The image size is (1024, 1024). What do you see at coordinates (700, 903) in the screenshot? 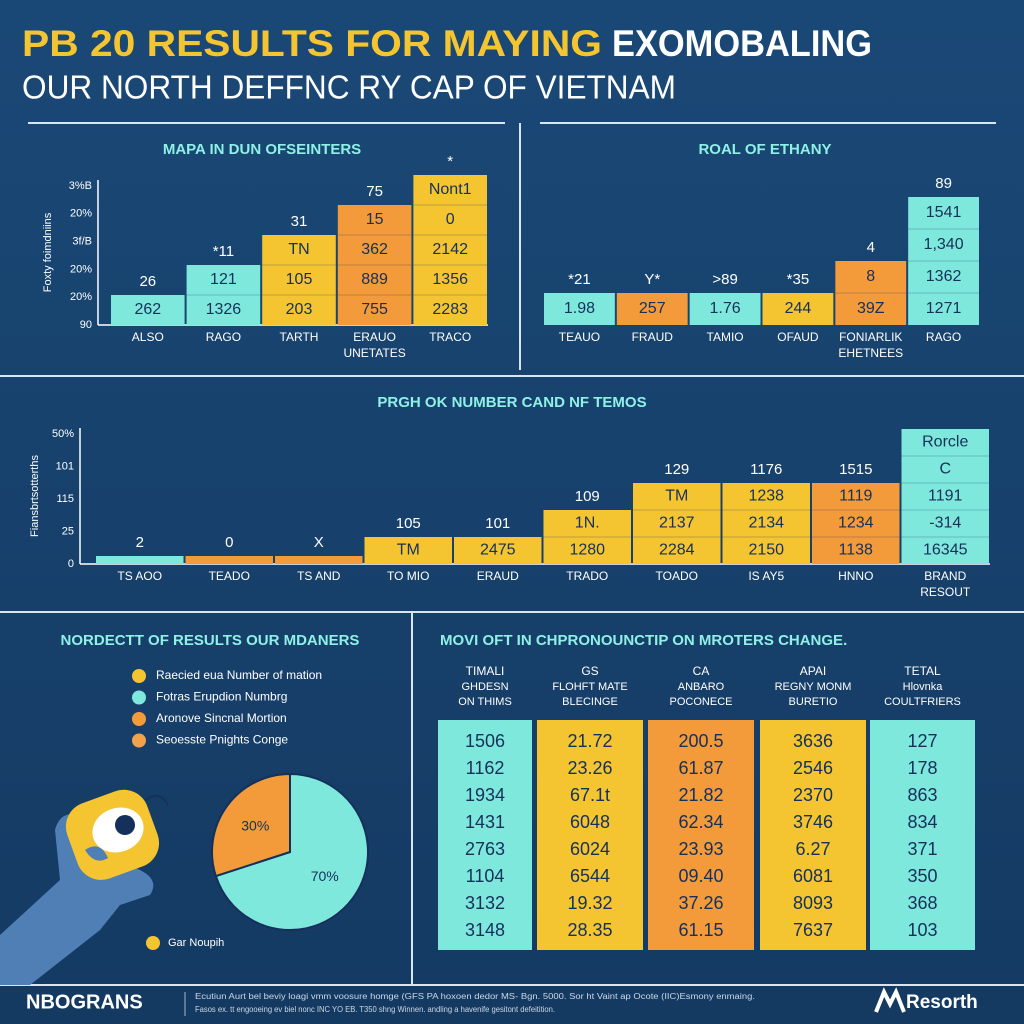
I see `table-cell: 37.26` at bounding box center [700, 903].